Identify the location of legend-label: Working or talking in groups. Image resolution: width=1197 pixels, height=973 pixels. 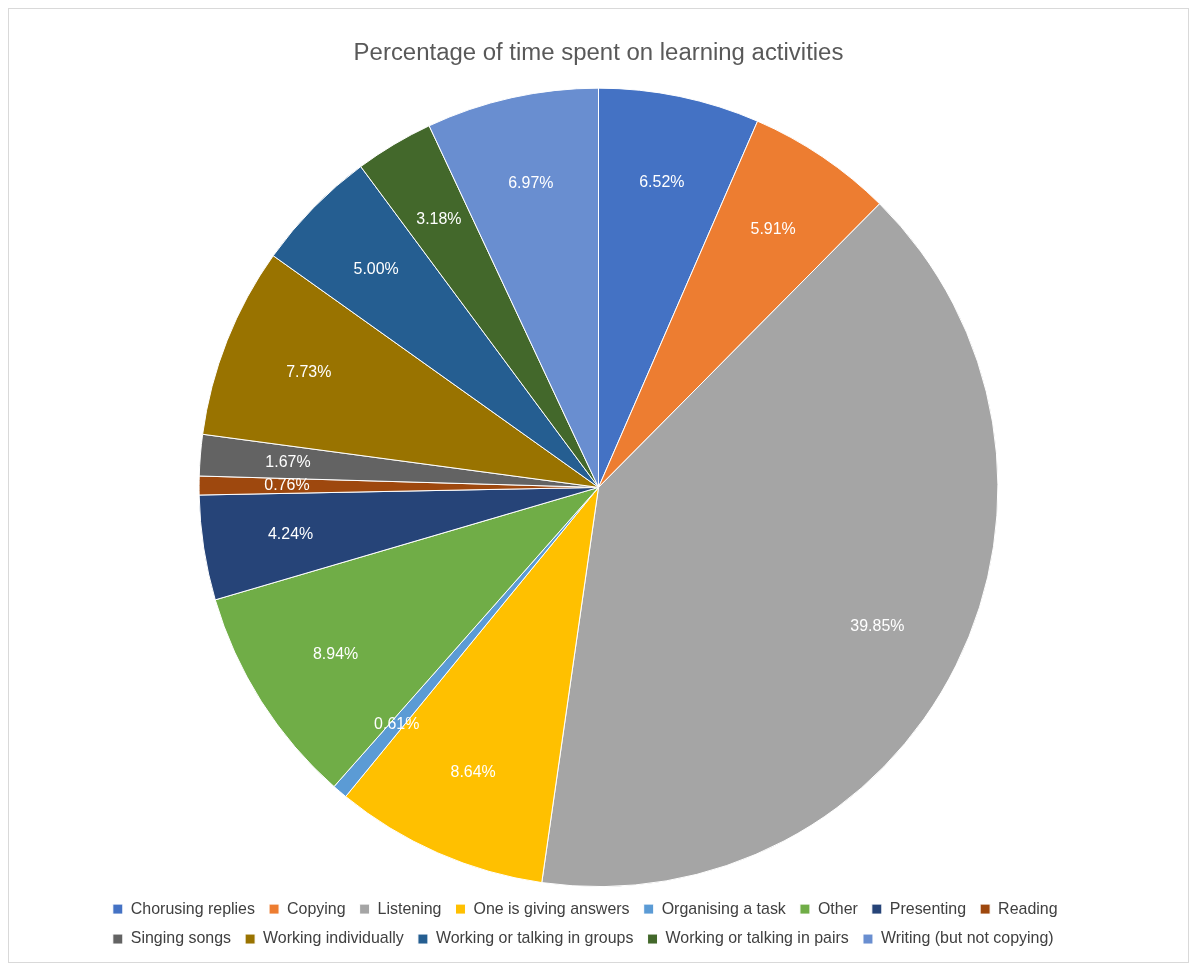
(534, 938).